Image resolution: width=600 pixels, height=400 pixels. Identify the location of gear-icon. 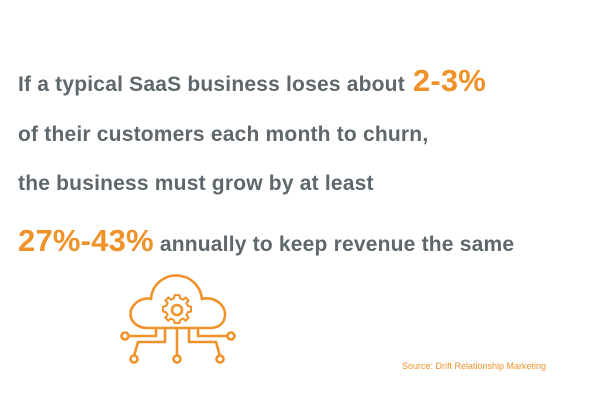
(177, 309).